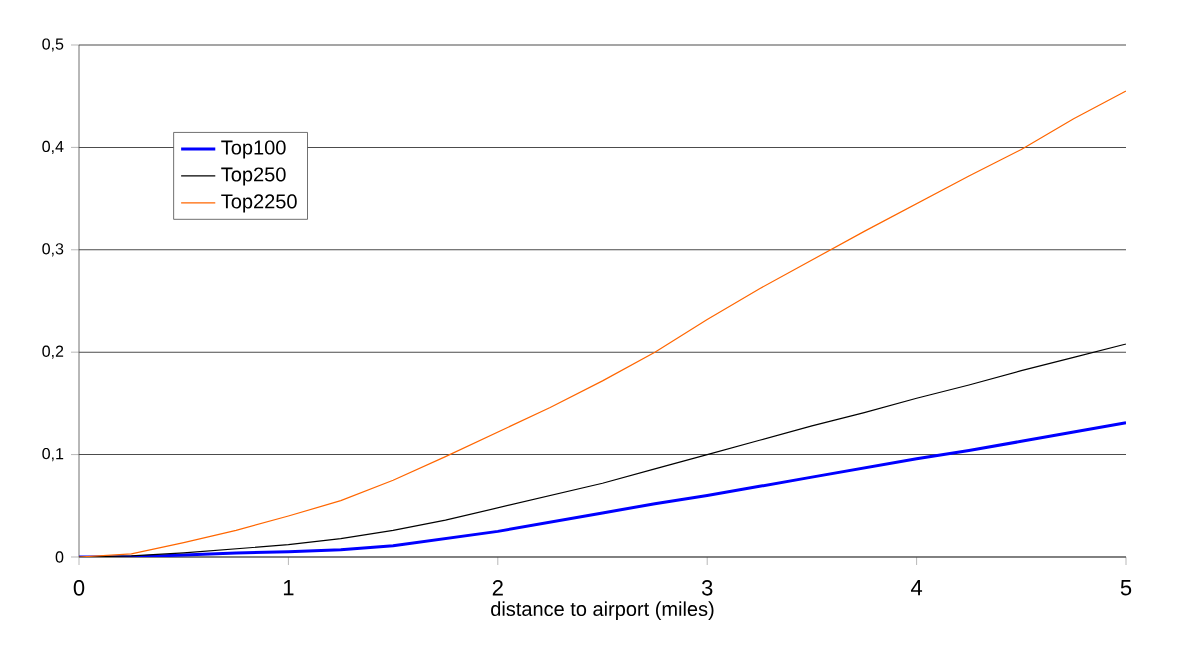  I want to click on y-tick-label: 0, so click(59, 557).